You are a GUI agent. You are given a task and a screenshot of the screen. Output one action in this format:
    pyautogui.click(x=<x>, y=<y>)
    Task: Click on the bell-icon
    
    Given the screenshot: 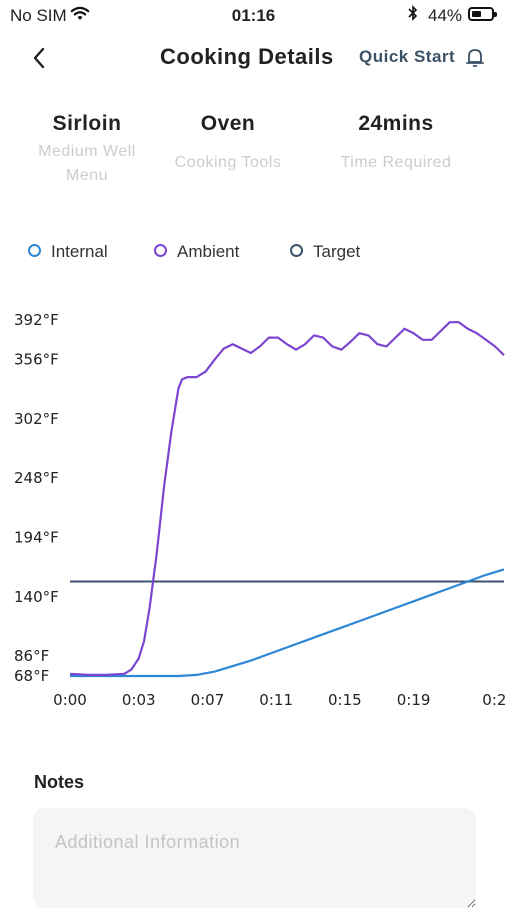 What is the action you would take?
    pyautogui.click(x=475, y=59)
    